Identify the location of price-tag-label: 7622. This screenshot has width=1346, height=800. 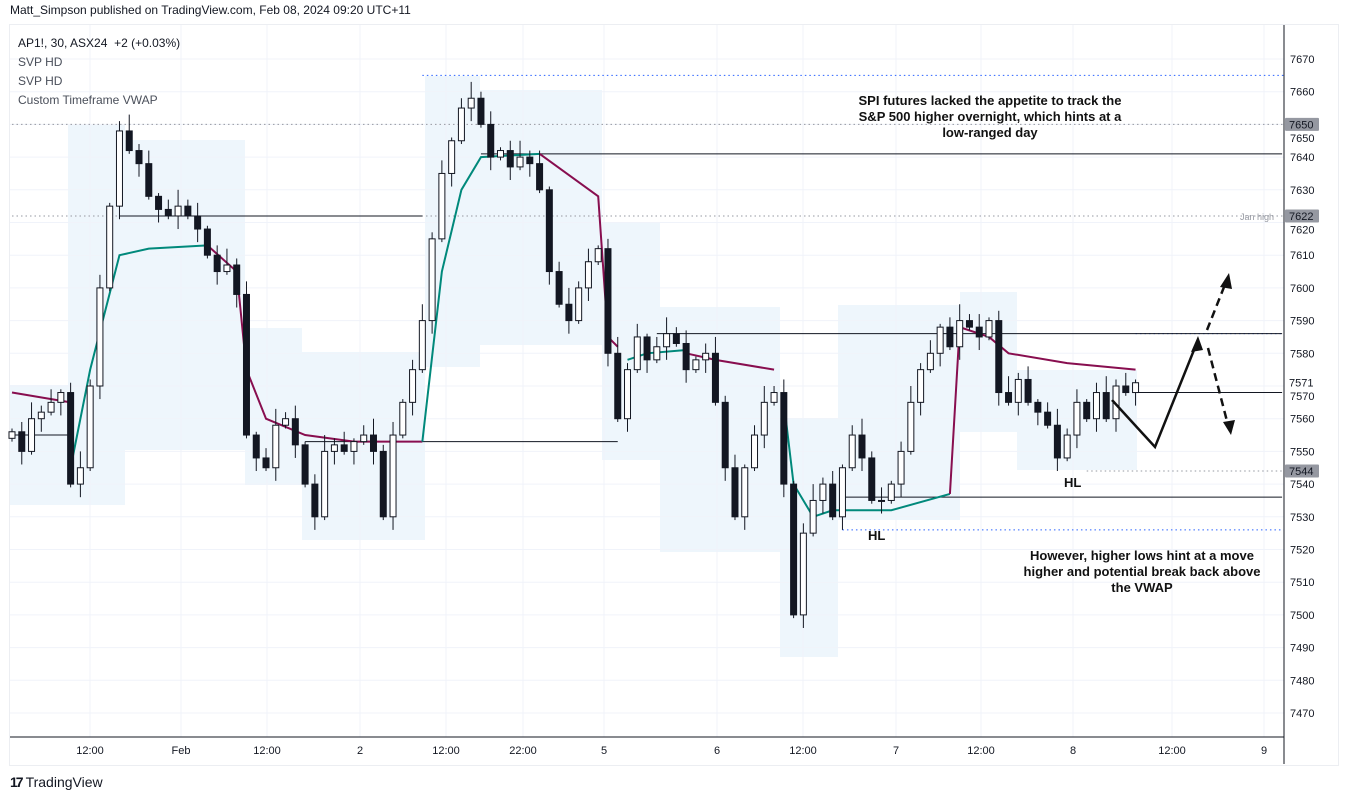
(1301, 217).